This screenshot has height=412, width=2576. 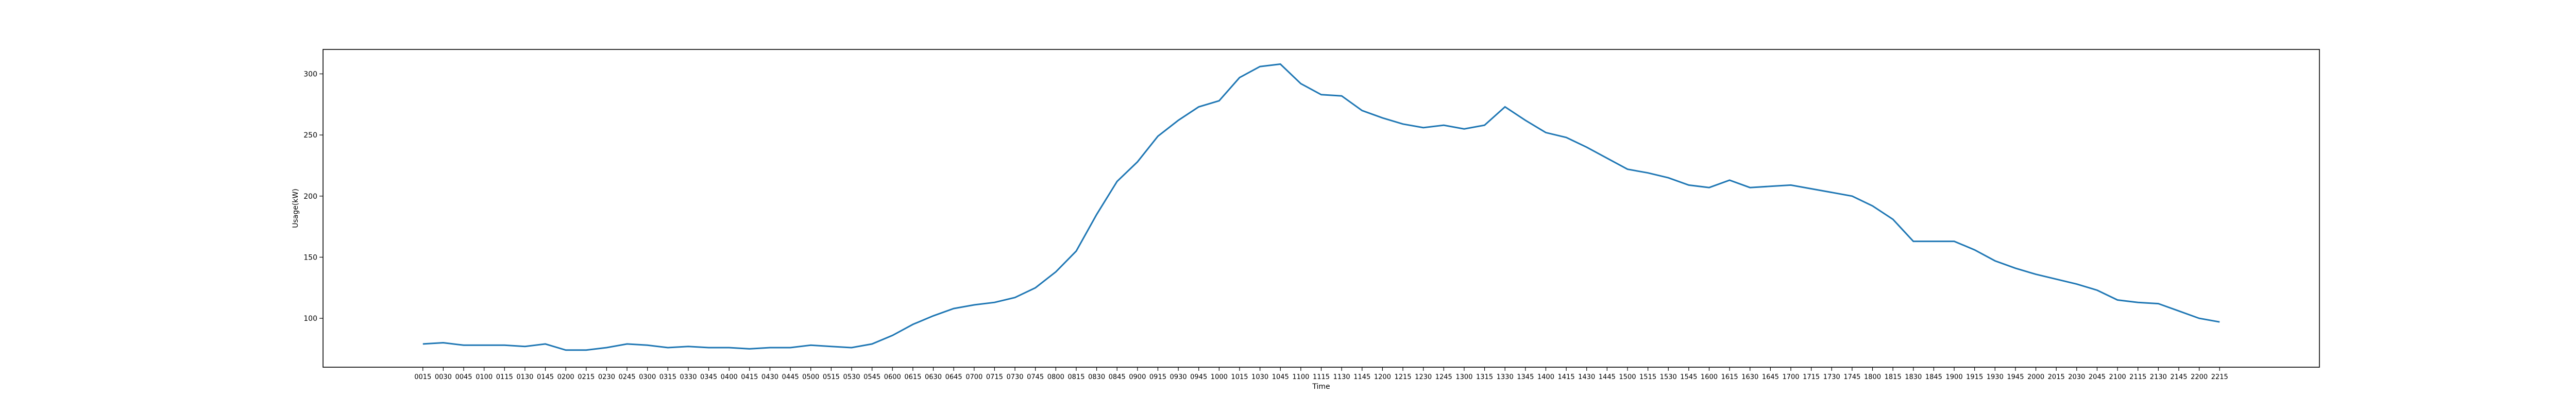 What do you see at coordinates (729, 377) in the screenshot?
I see `x-tick-label: 0400` at bounding box center [729, 377].